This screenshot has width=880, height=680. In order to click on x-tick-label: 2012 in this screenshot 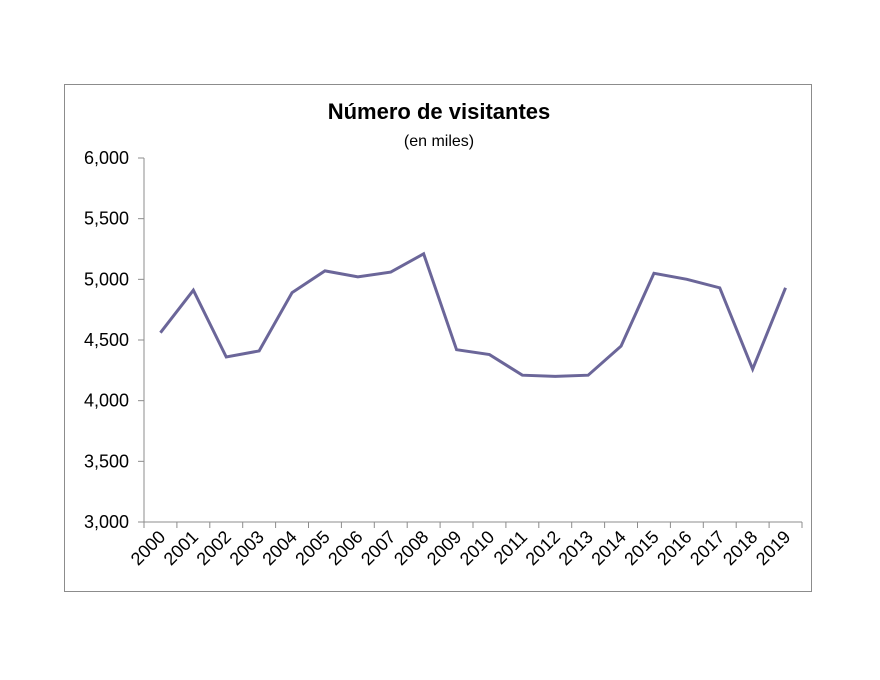, I will do `click(543, 548)`.